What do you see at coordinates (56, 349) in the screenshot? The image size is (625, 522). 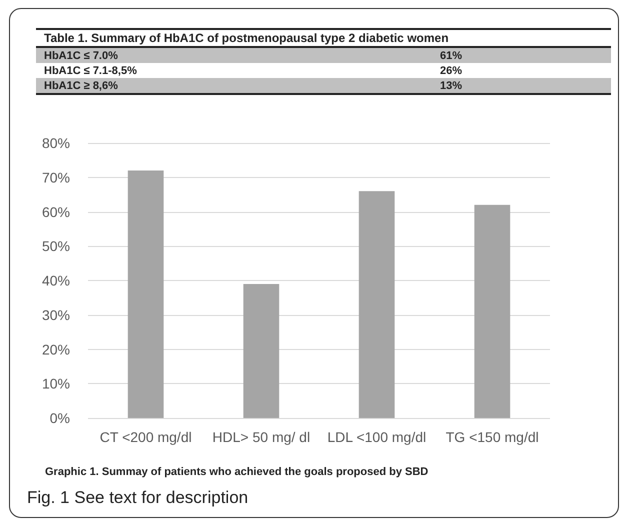 I see `y-tick-label: 20%` at bounding box center [56, 349].